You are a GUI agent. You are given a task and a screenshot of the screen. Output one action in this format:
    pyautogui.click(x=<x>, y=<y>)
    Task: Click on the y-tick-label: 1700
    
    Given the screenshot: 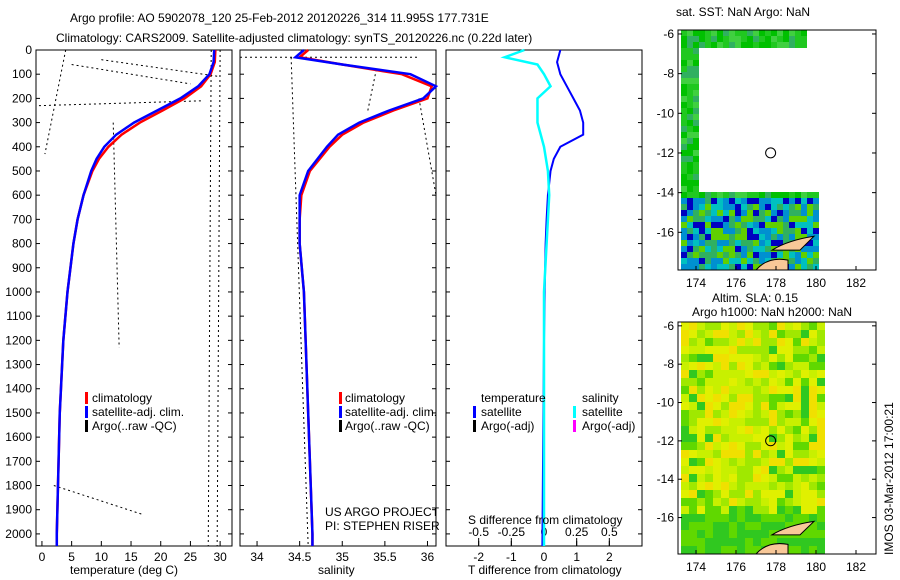 What is the action you would take?
    pyautogui.click(x=18, y=461)
    